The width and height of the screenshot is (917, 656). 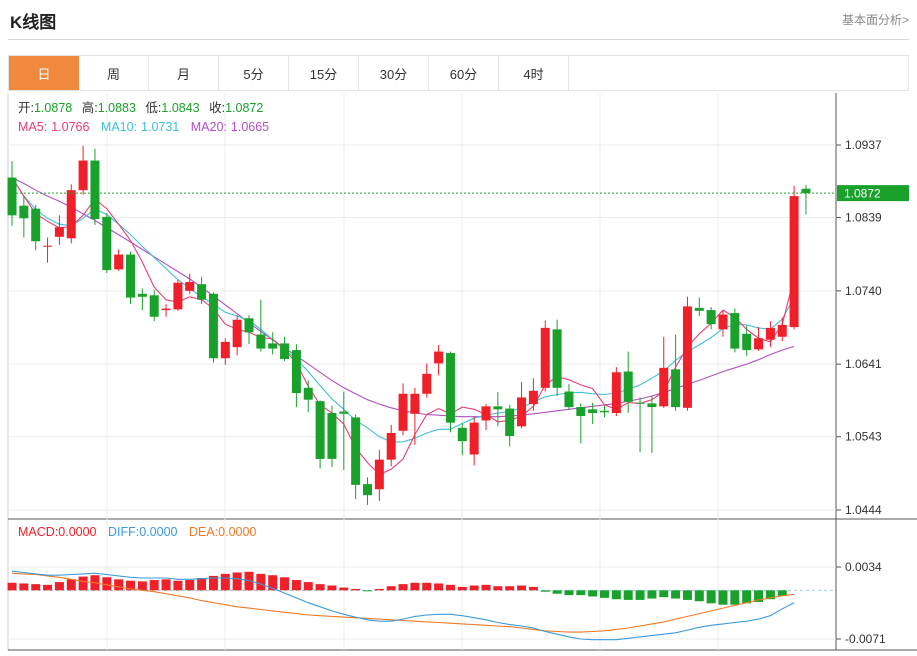 What do you see at coordinates (44, 73) in the screenshot?
I see `tab-day: 日` at bounding box center [44, 73].